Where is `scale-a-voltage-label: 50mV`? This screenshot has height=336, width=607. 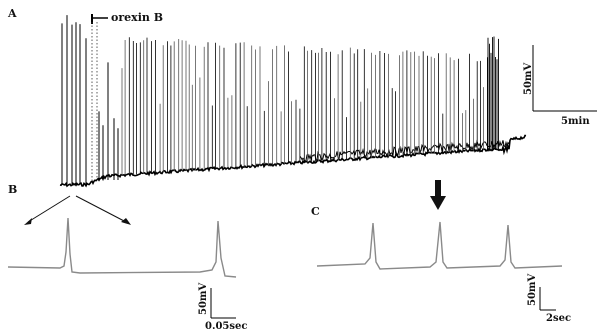 scale-a-voltage-label: 50mV is located at coordinates (528, 78).